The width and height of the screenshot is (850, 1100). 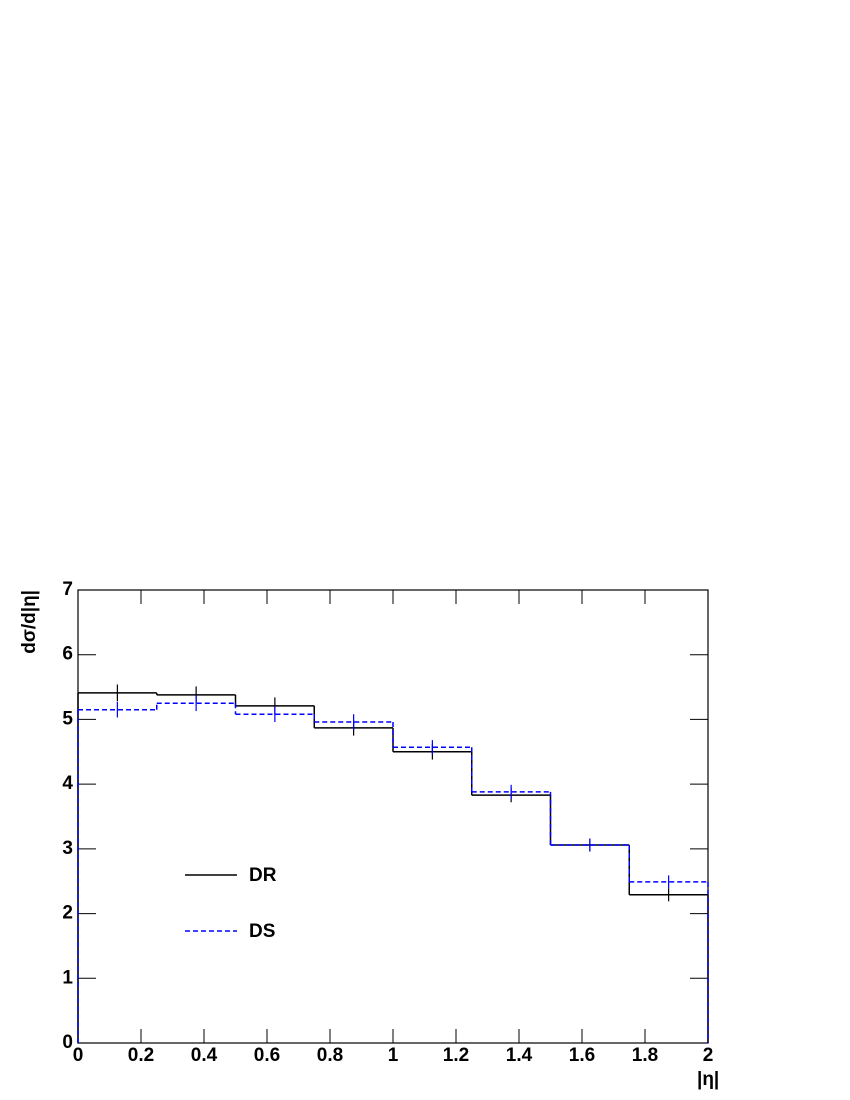 I want to click on y-tick-label: 2, so click(x=67, y=913).